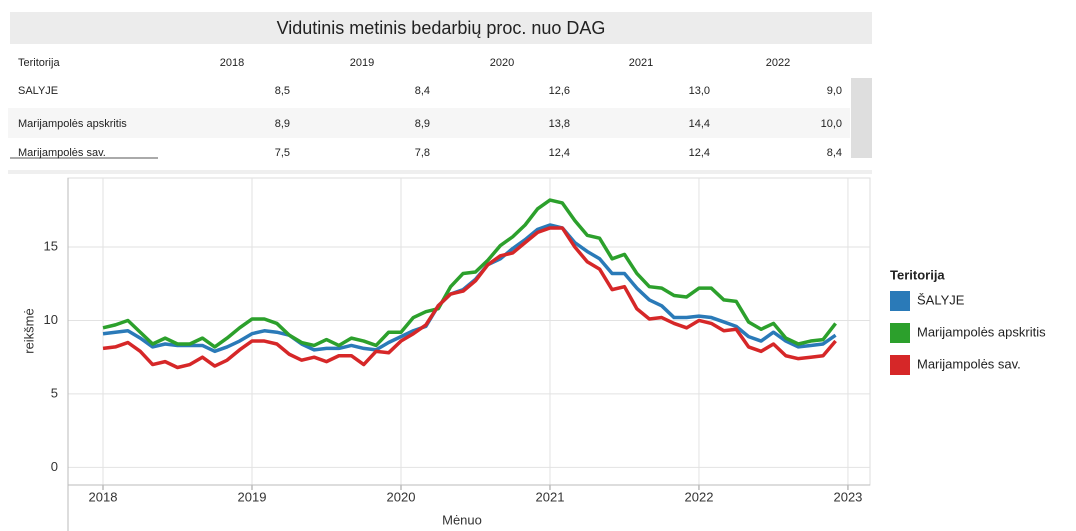  Describe the element at coordinates (981, 331) in the screenshot. I see `legend-label: Marijampolės apskritis` at that location.